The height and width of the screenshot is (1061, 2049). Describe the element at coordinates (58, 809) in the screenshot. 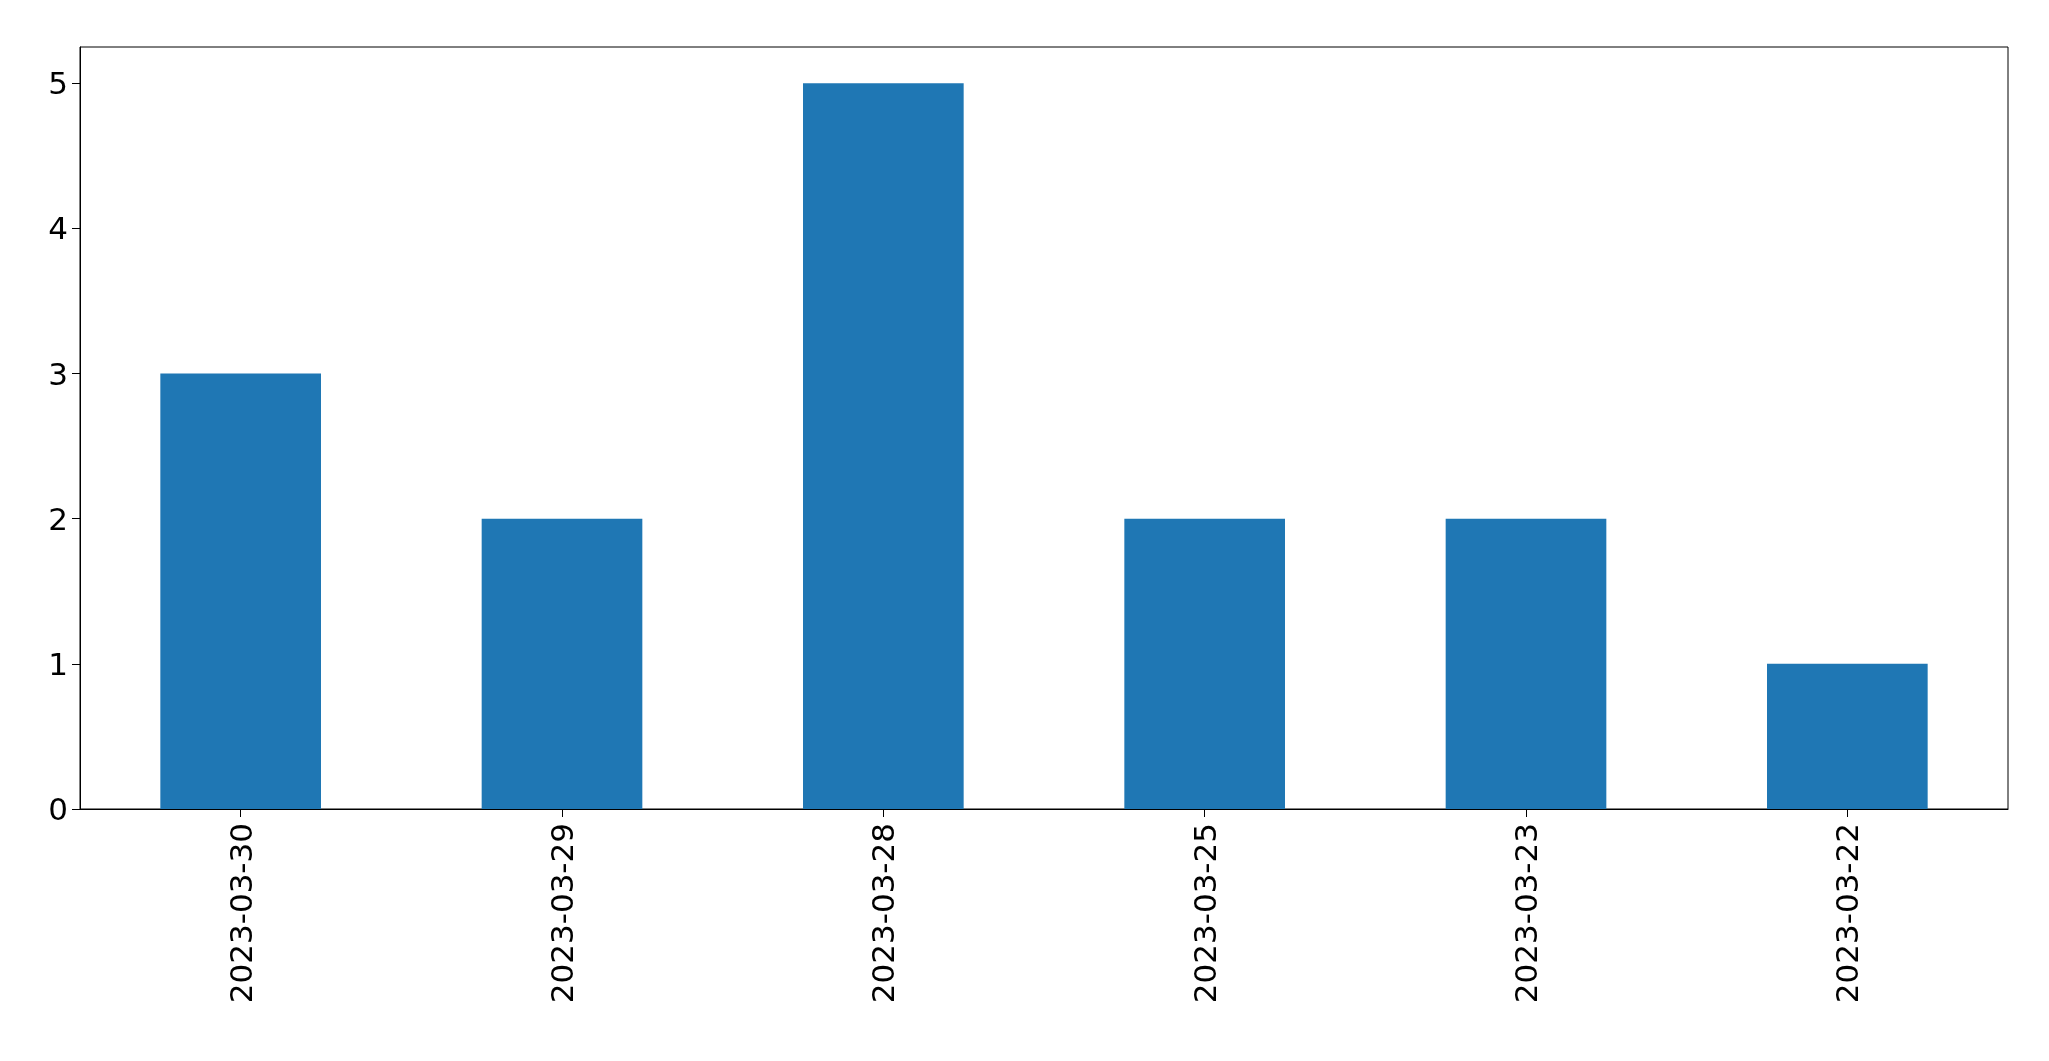

I see `y-tick-label: 0` at that location.